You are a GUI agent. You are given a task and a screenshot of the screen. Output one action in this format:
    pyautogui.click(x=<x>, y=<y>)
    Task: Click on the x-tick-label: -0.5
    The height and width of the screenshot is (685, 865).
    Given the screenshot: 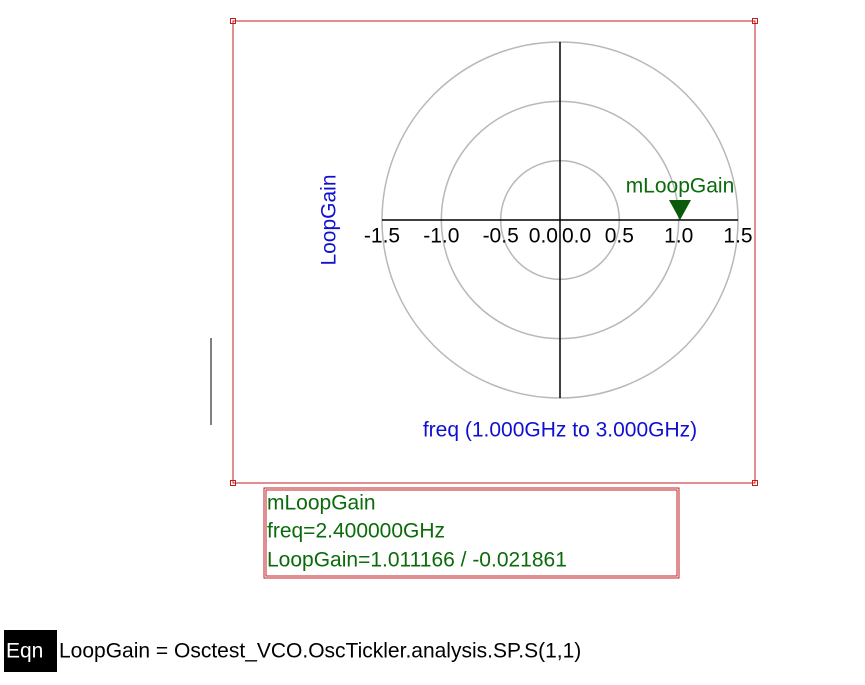 What is the action you would take?
    pyautogui.click(x=501, y=236)
    